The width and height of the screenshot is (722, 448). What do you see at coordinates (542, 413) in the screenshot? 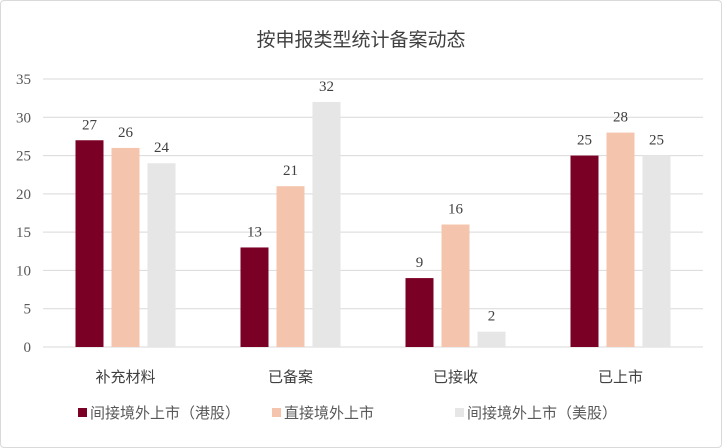
I see `legend-label: 间接境外上市（美股）` at bounding box center [542, 413].